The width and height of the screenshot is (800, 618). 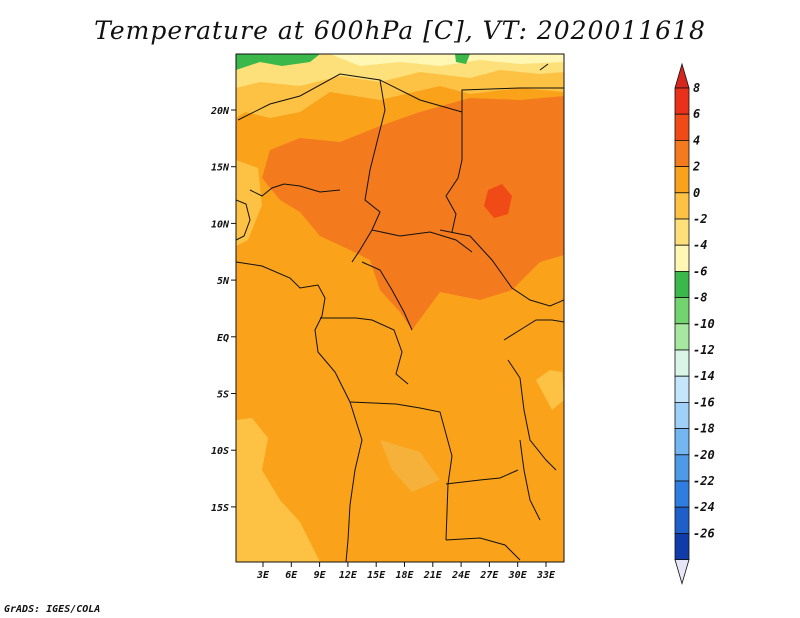 I want to click on colorbar-label: -24, so click(x=704, y=507).